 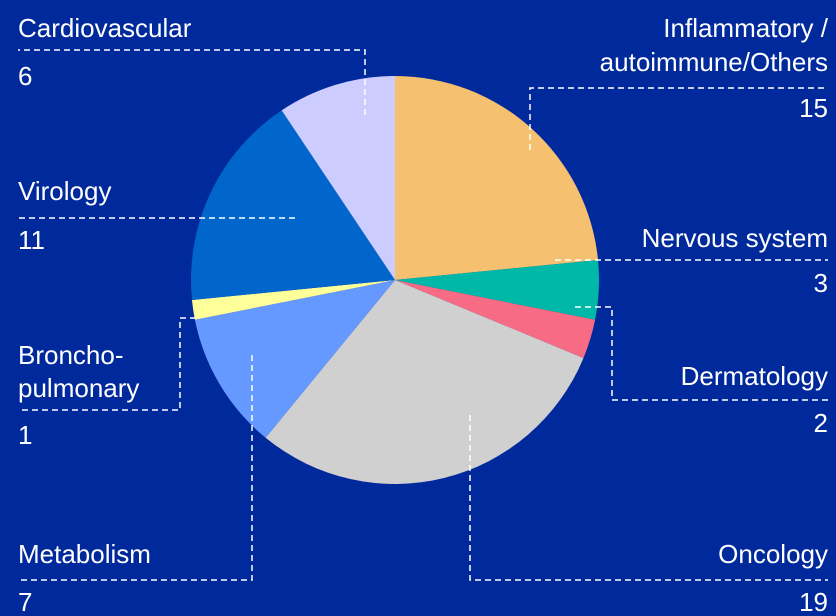 What do you see at coordinates (78, 388) in the screenshot?
I see `slice-label: pulmonary` at bounding box center [78, 388].